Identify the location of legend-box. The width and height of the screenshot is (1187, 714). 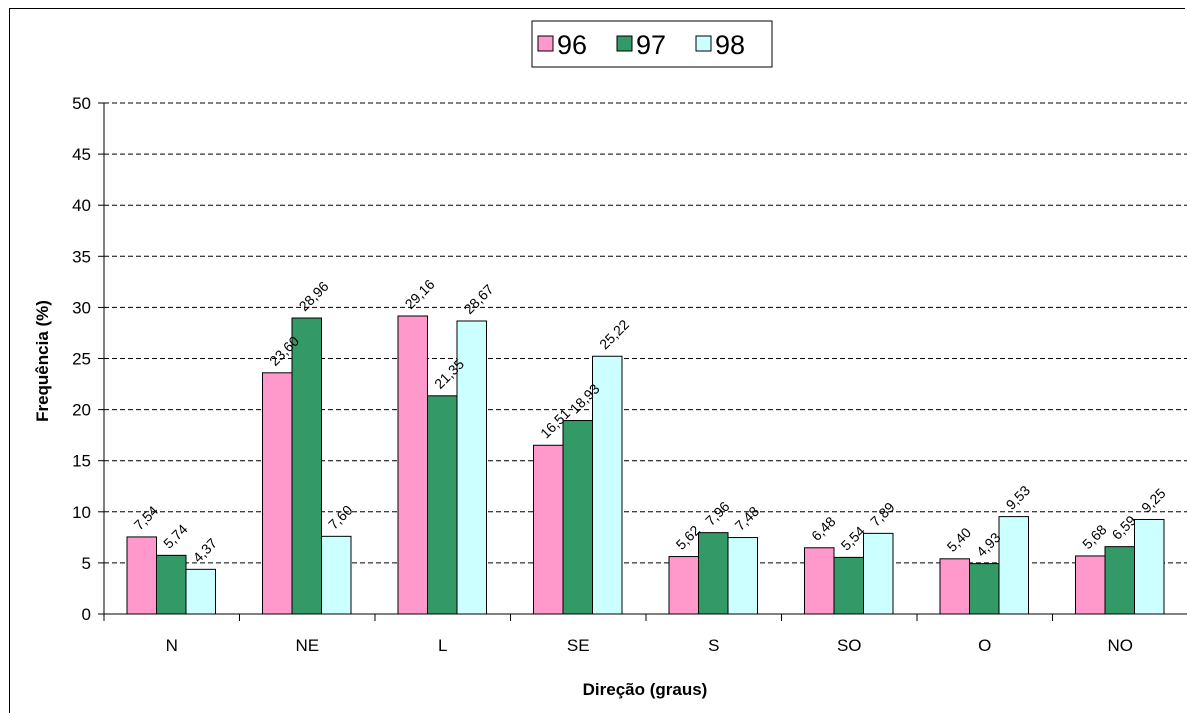
(652, 44).